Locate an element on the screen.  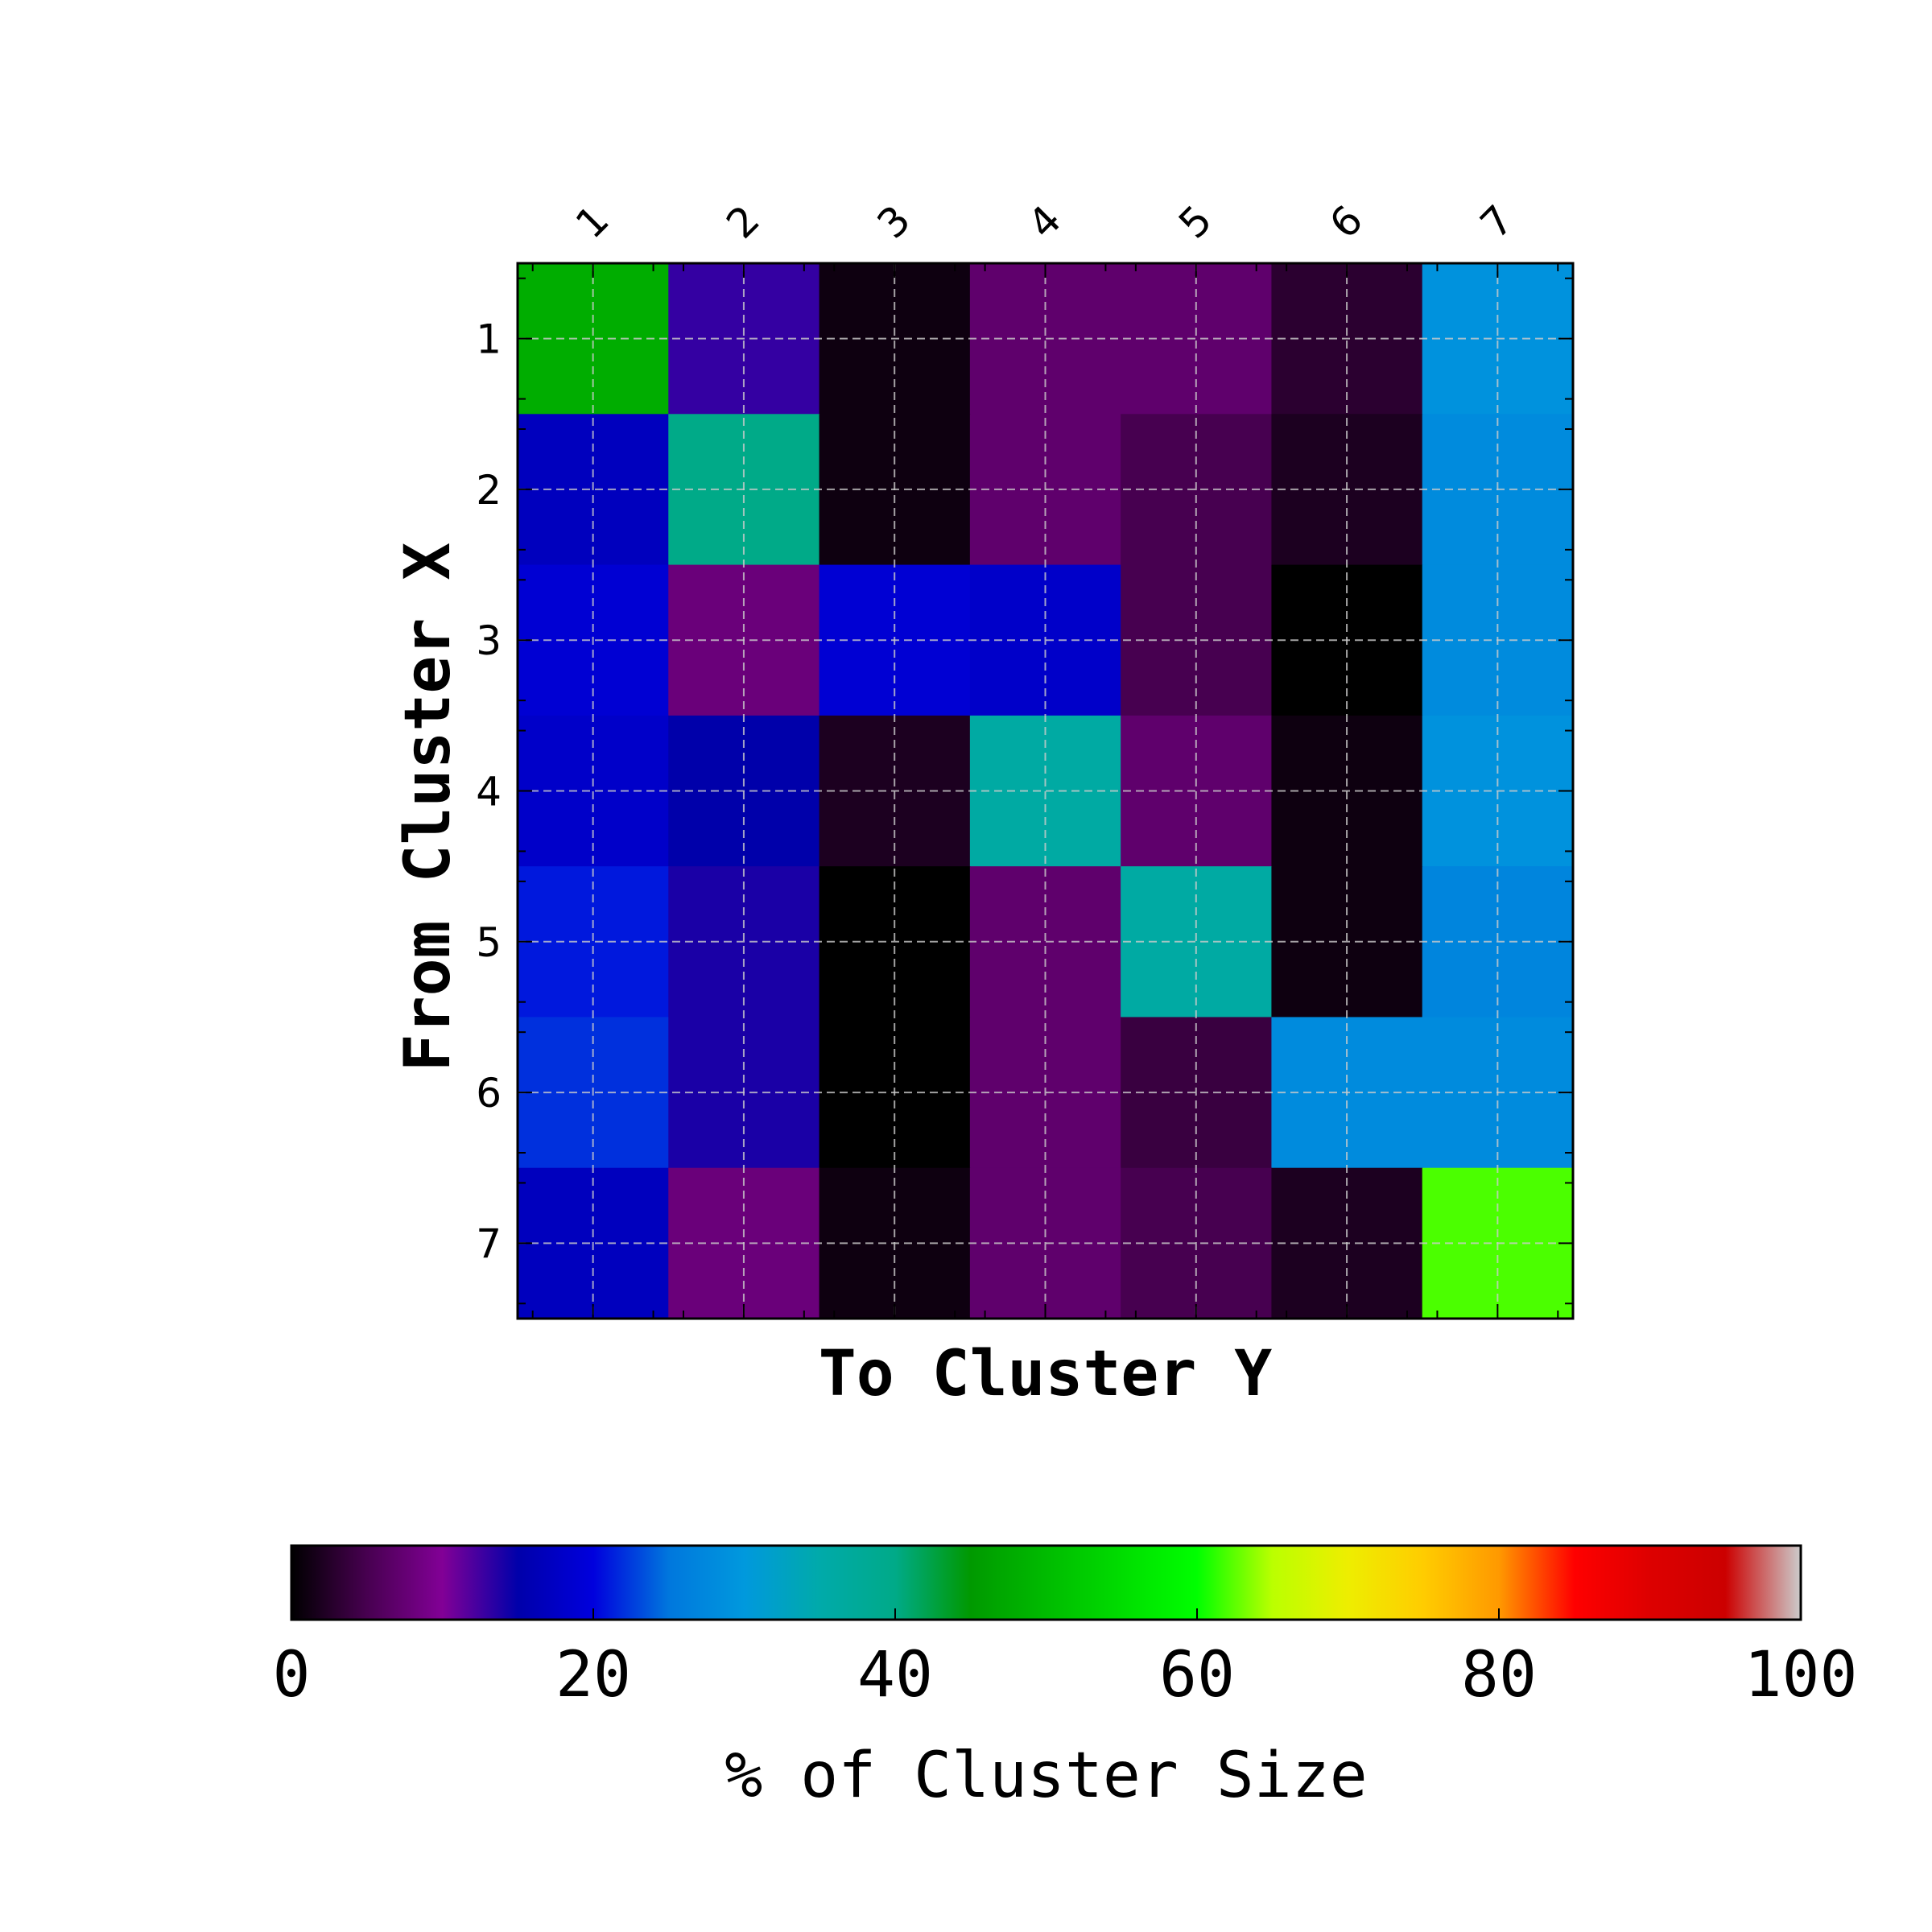
y-tick-label: 2 is located at coordinates (489, 490).